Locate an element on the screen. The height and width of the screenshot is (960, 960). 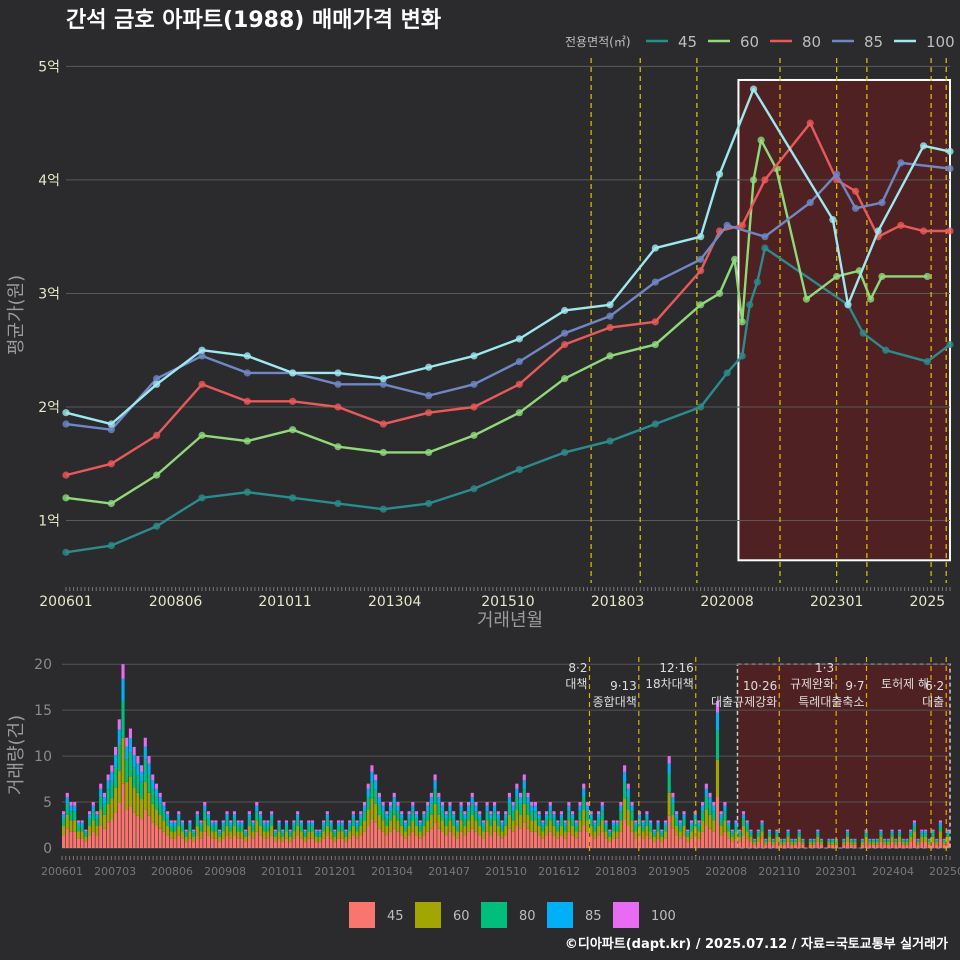
volume-x-tick: 200806 is located at coordinates (172, 871).